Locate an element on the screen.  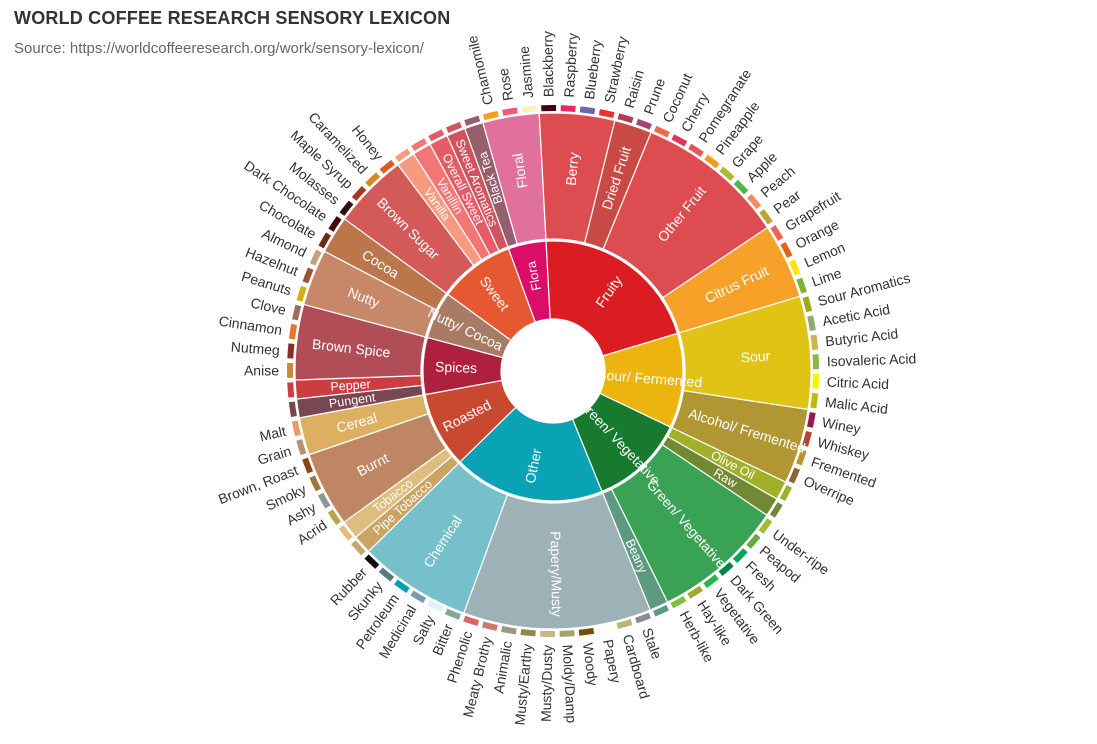
descriptor-peach-band is located at coordinates (754, 201).